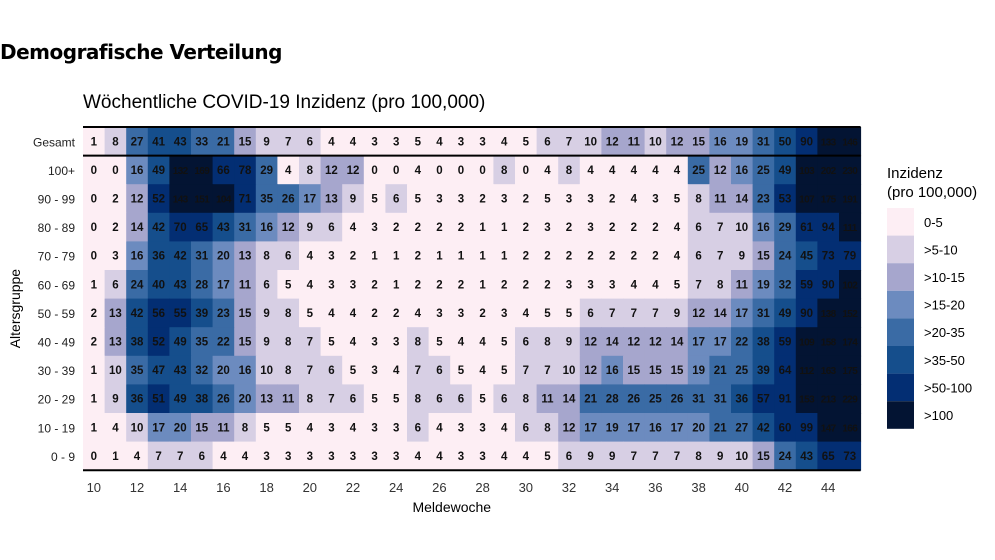 The height and width of the screenshot is (560, 995). Describe the element at coordinates (633, 428) in the screenshot. I see `cell-value-label: 17` at that location.